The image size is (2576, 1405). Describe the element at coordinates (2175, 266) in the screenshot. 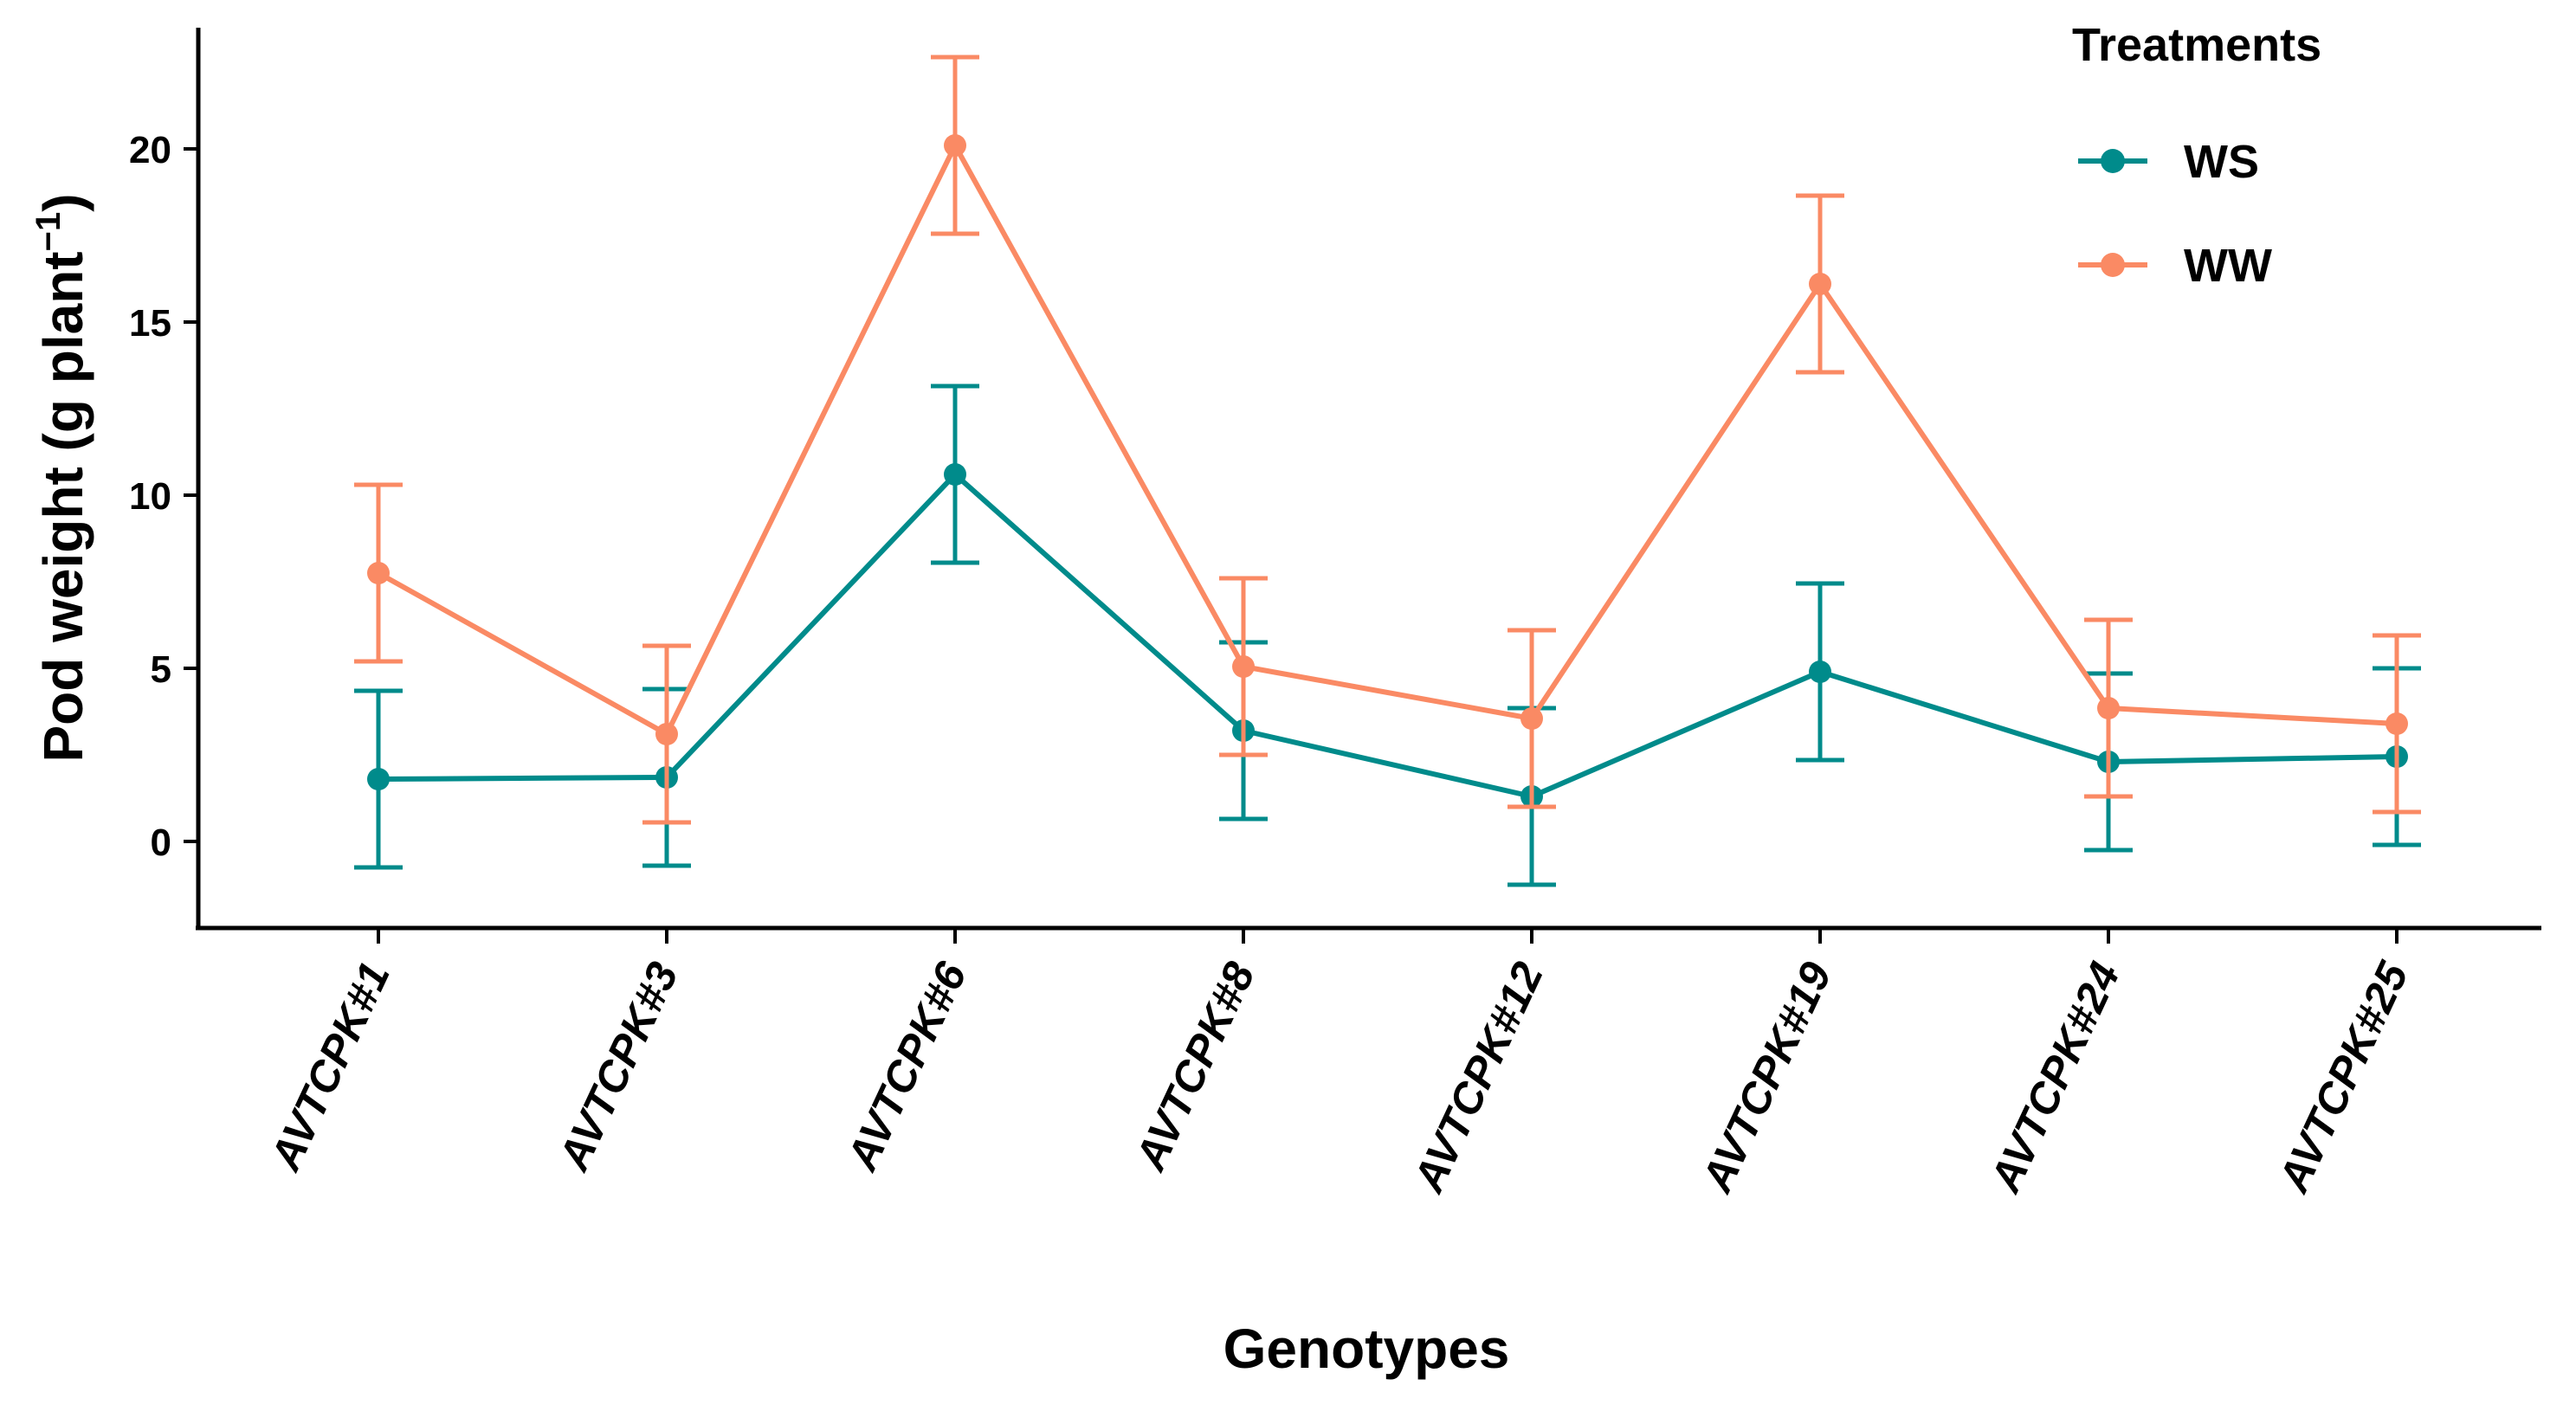

I see `legend-item-ww: WW` at that location.